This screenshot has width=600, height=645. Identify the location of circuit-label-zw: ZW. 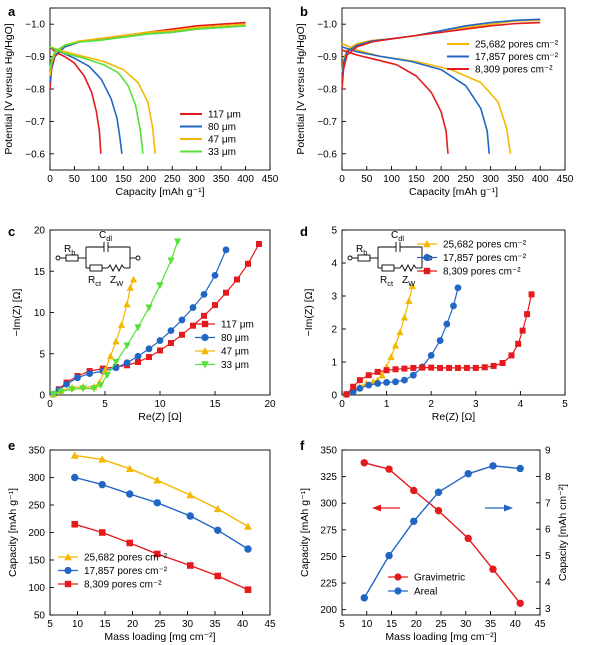
(117, 281).